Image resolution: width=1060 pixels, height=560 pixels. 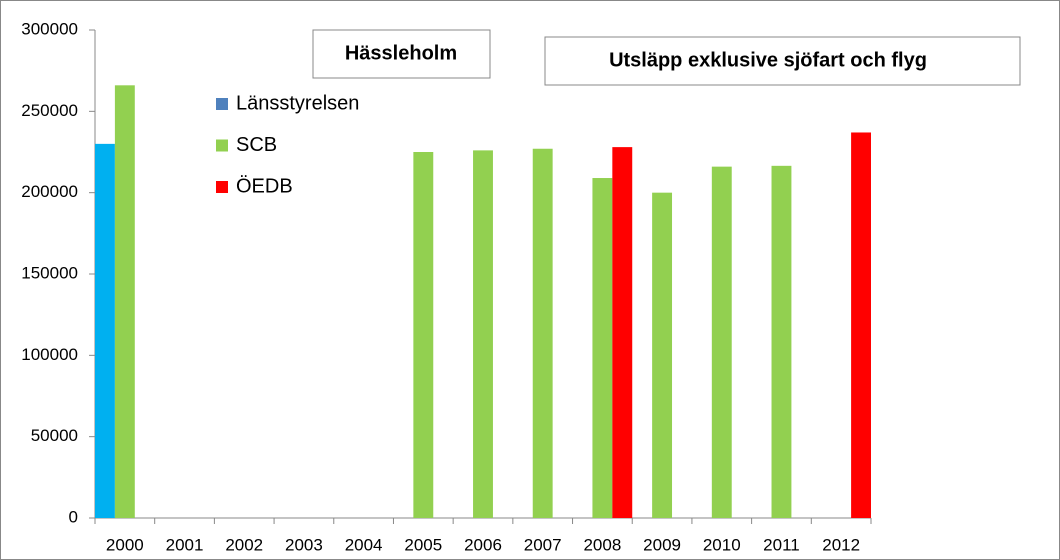 What do you see at coordinates (256, 145) in the screenshot?
I see `legend-label: SCB` at bounding box center [256, 145].